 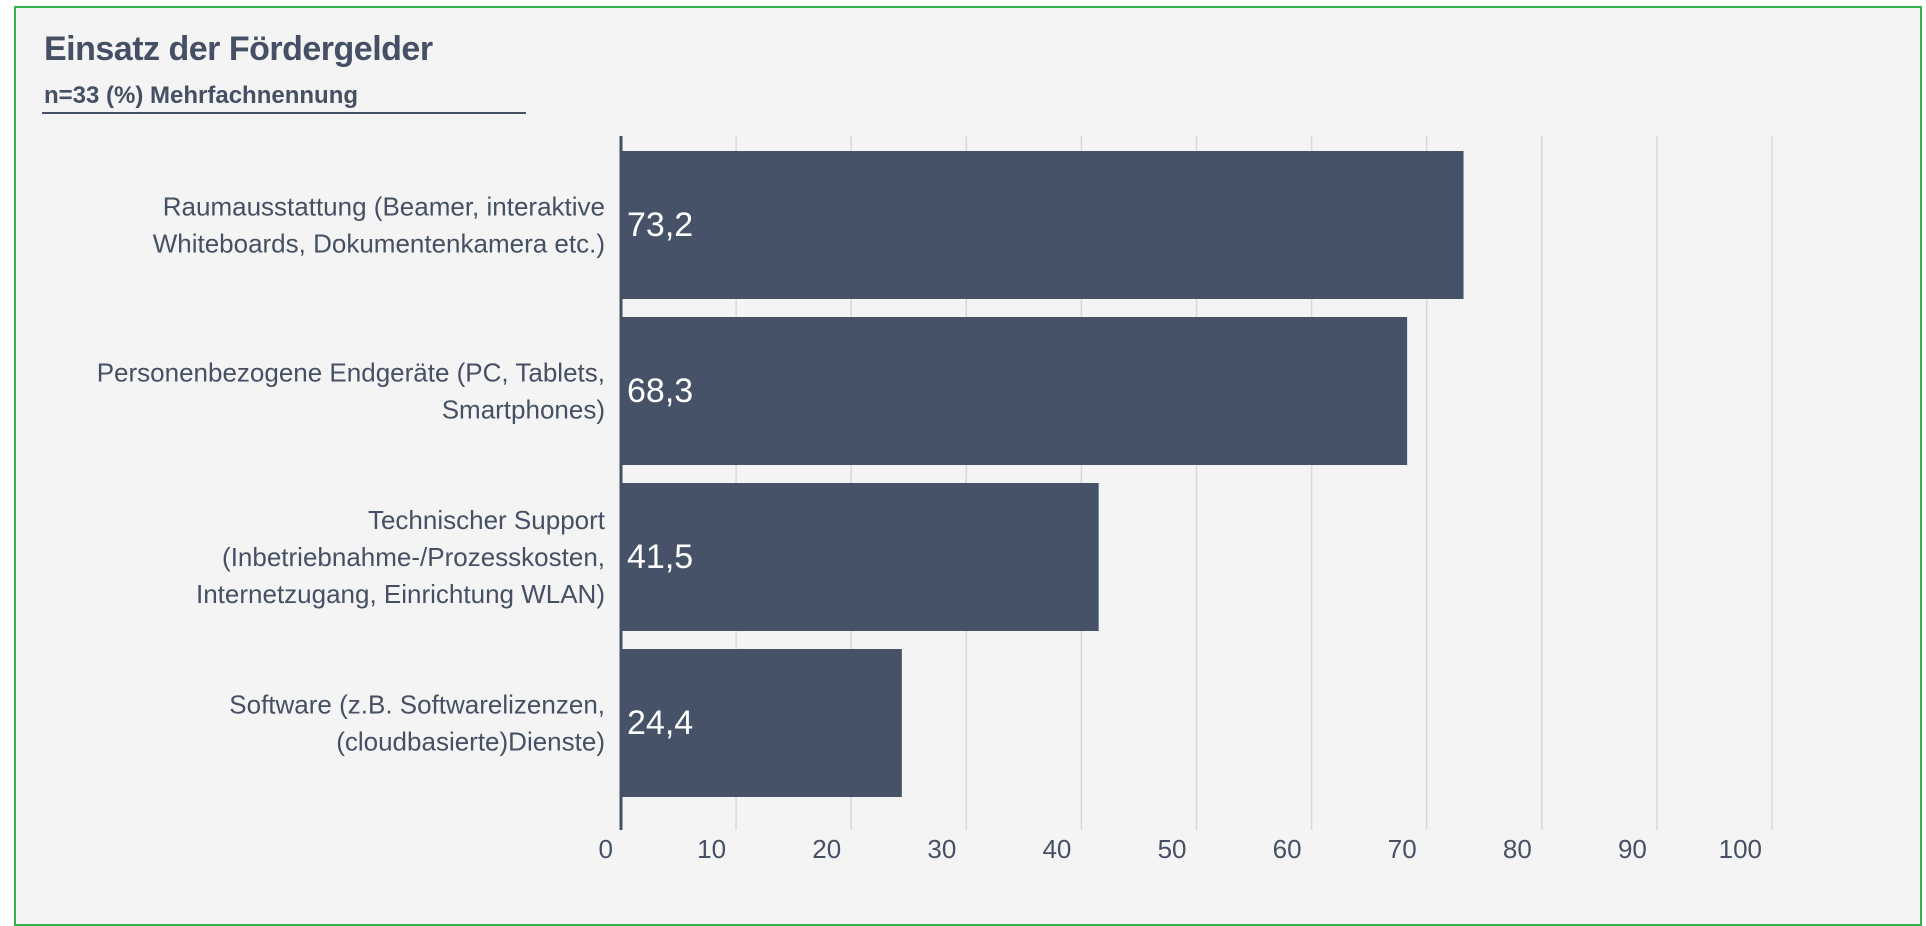 I want to click on x-tick-label: 60, so click(x=1287, y=849).